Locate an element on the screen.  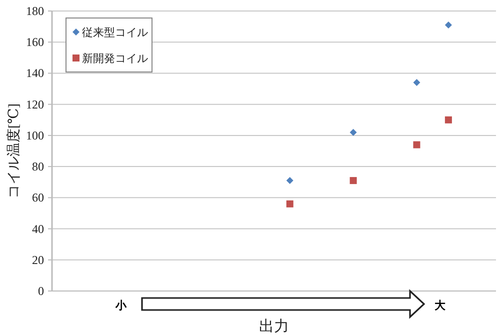
legend-label: 従来型コイル is located at coordinates (115, 32).